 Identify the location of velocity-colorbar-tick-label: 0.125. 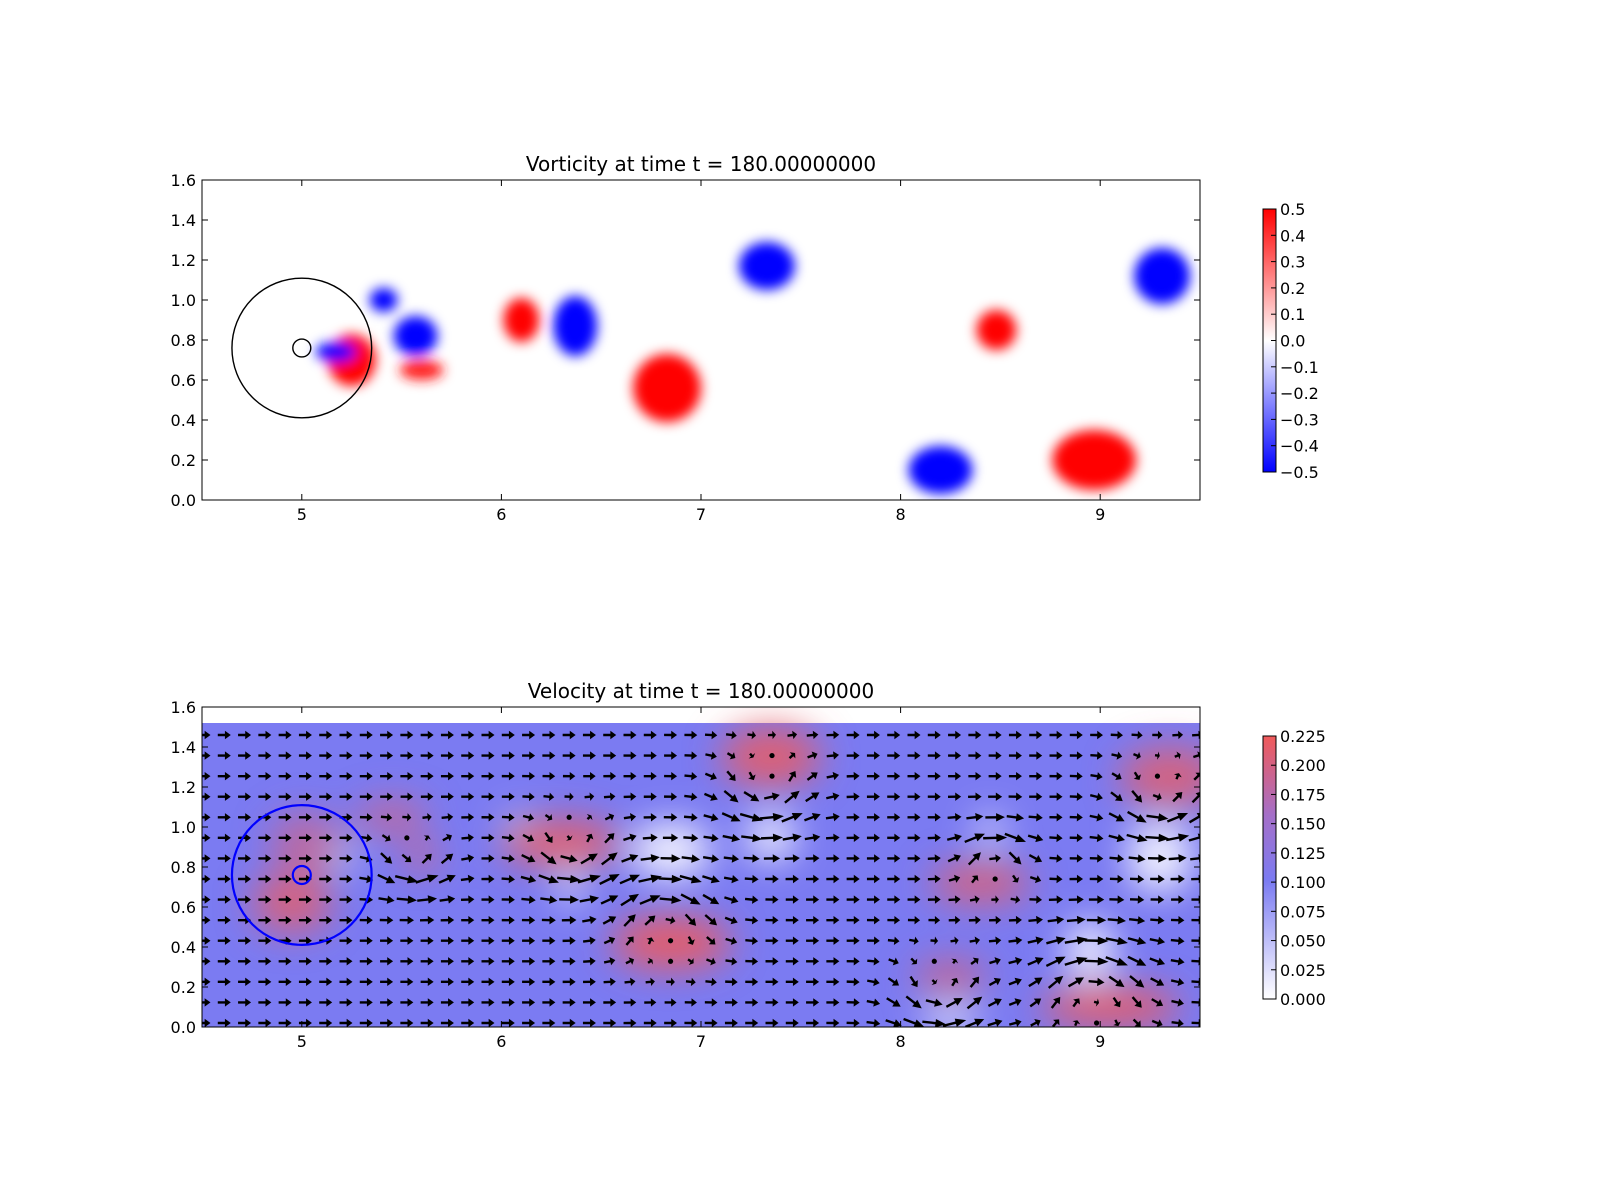
(1303, 853).